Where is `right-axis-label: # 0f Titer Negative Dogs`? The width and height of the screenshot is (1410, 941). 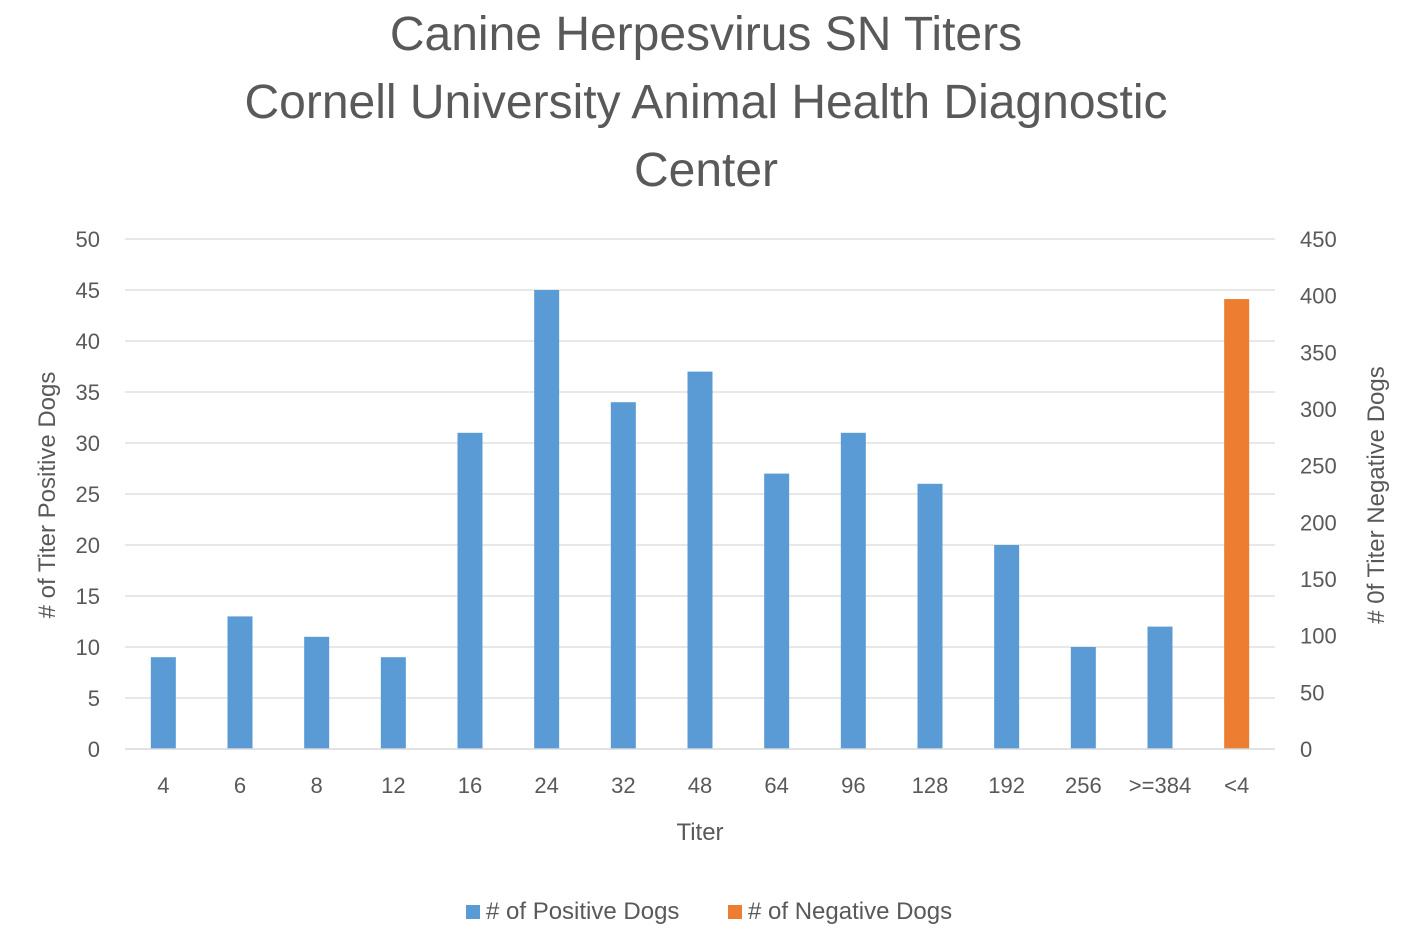
right-axis-label: # 0f Titer Negative Dogs is located at coordinates (1376, 494).